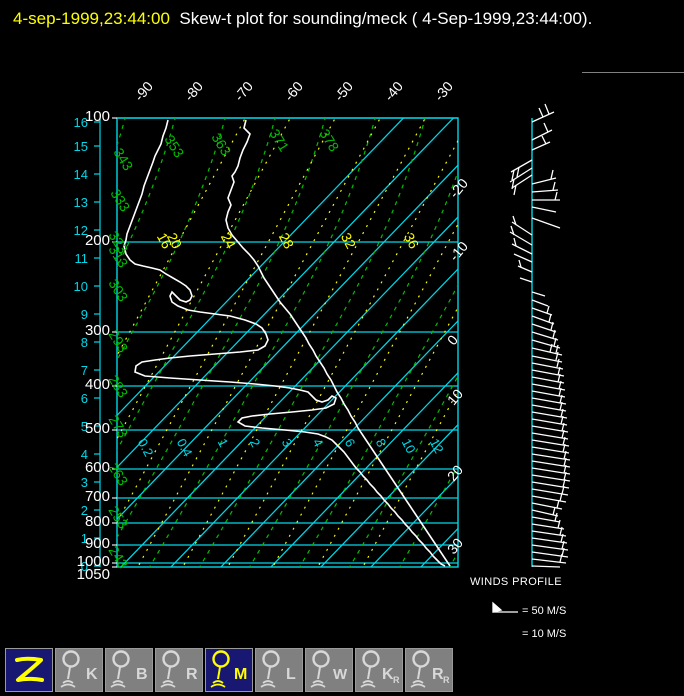  I want to click on toolbar-button-r-label: R, so click(192, 674).